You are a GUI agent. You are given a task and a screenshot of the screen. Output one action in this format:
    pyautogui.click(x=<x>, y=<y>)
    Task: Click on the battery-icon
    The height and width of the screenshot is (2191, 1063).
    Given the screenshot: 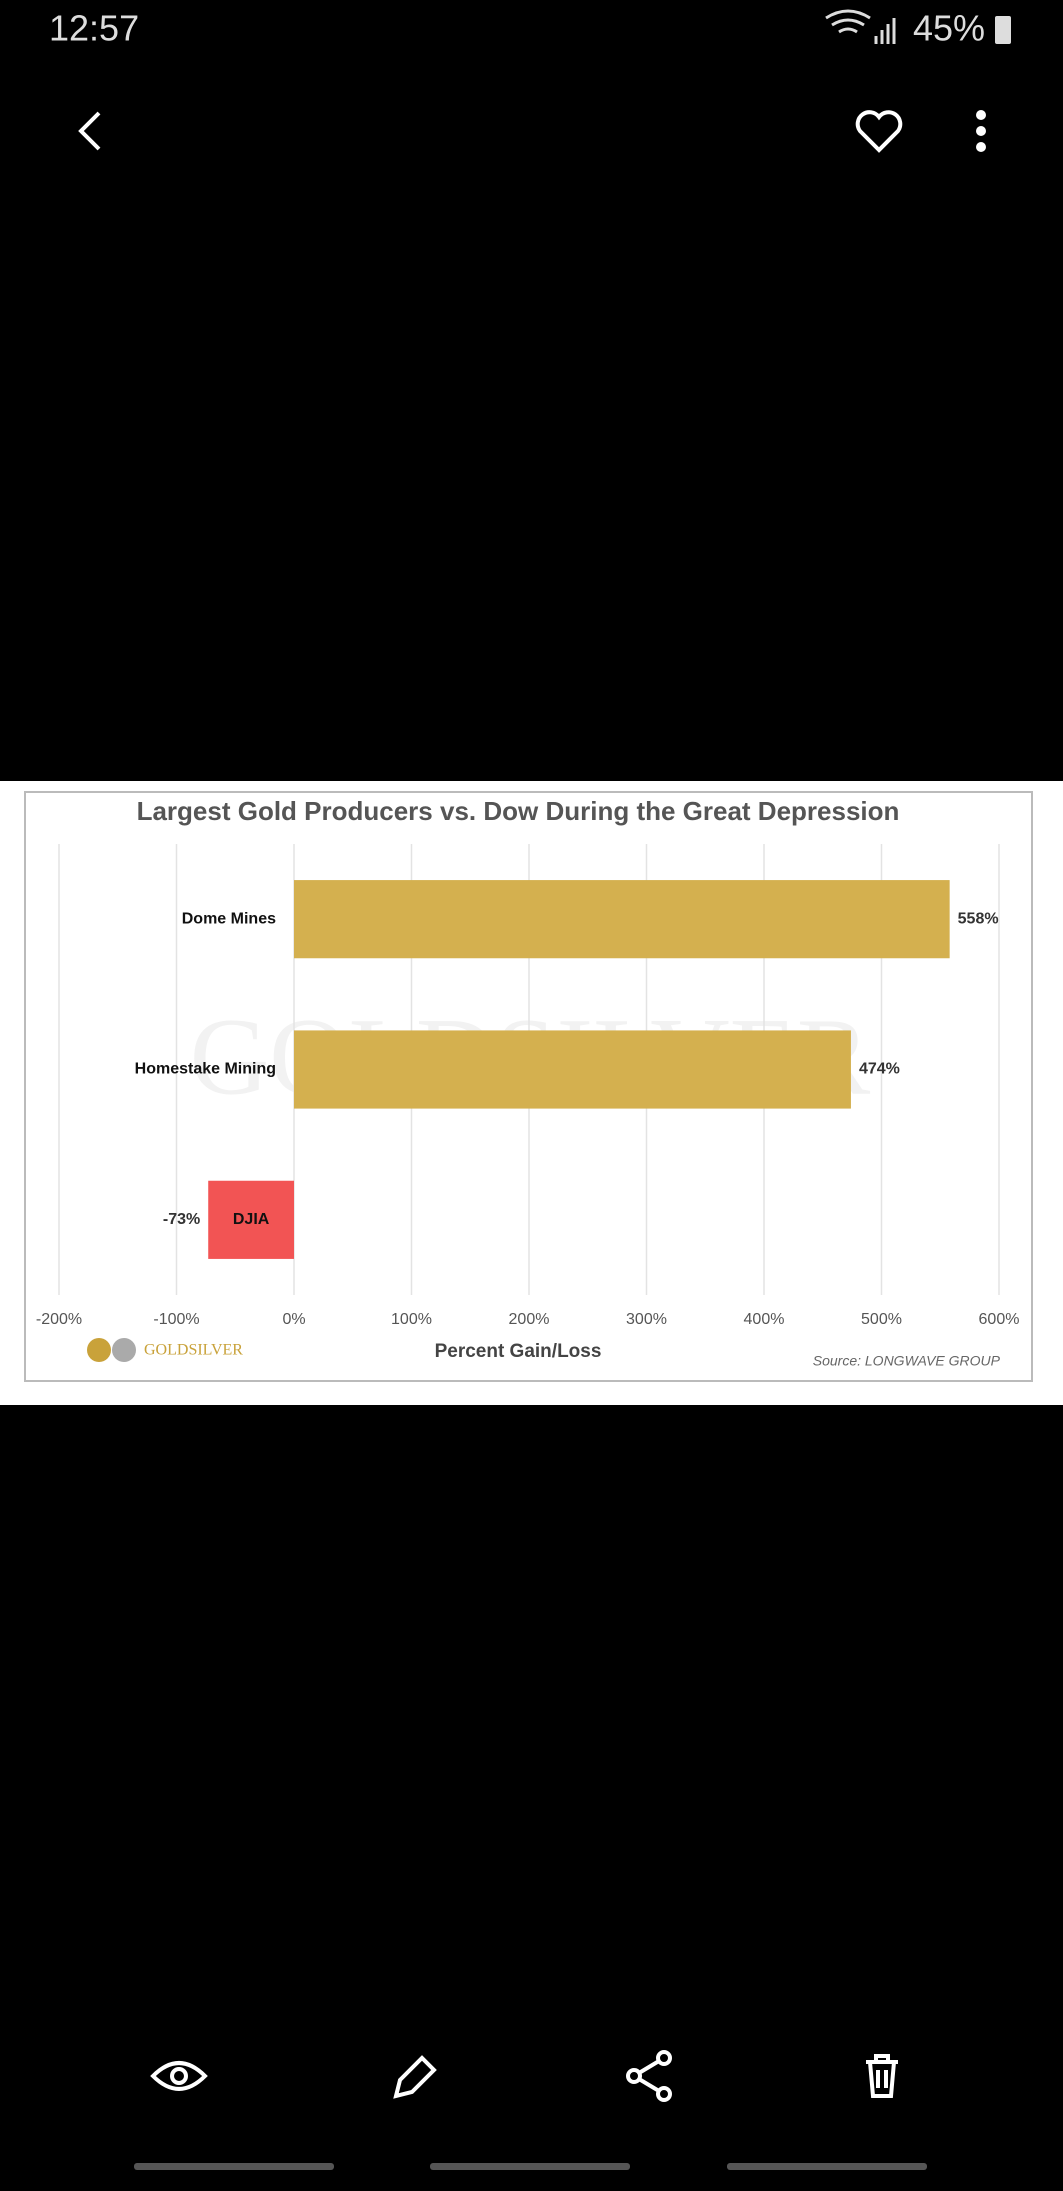 What is the action you would take?
    pyautogui.click(x=1003, y=30)
    